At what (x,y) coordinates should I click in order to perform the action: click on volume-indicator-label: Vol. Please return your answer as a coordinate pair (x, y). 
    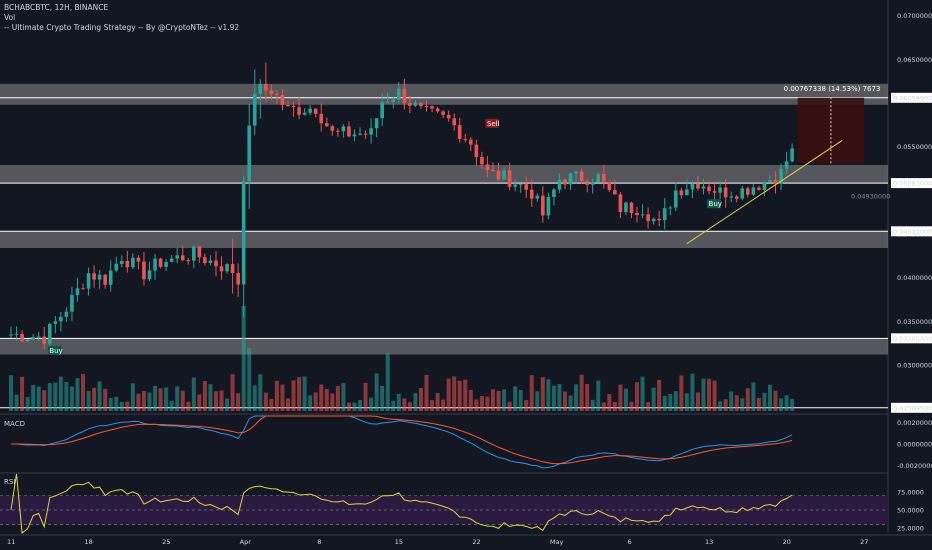
    Looking at the image, I should click on (10, 17).